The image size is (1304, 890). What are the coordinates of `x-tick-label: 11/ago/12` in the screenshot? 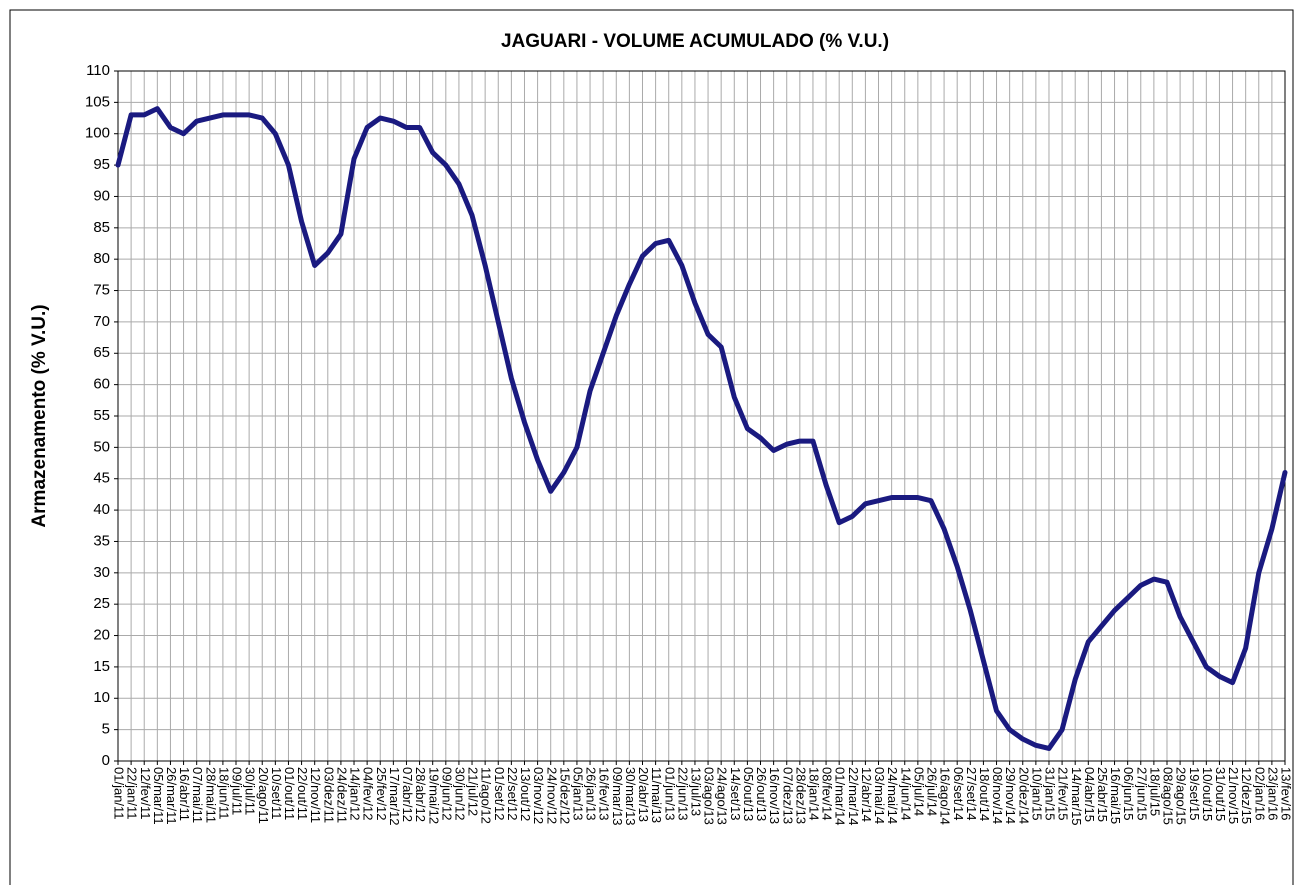 It's located at (486, 795).